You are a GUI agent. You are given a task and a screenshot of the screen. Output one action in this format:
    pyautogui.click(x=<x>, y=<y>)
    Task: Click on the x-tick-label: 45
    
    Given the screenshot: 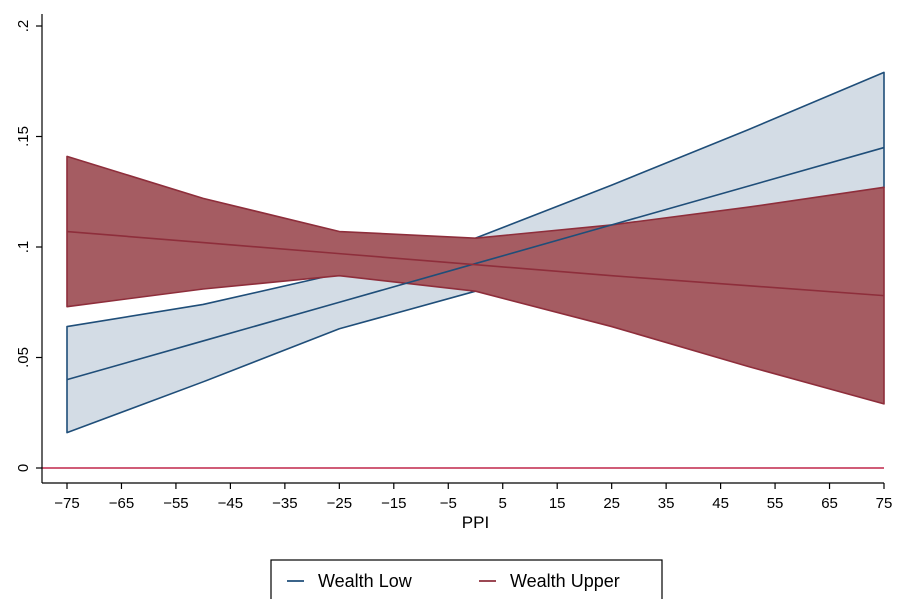 What is the action you would take?
    pyautogui.click(x=720, y=503)
    